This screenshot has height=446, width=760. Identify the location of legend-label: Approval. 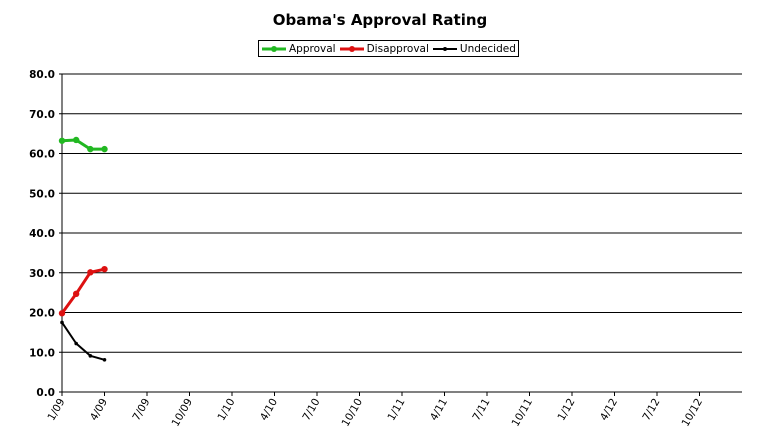
(312, 48).